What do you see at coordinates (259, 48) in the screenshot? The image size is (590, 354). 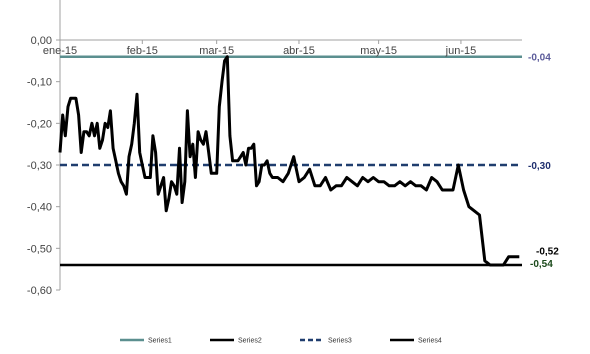 I see `x-axis-ticks: ene-15 feb-15 mar-15 abr-15 may-15 jun-15` at bounding box center [259, 48].